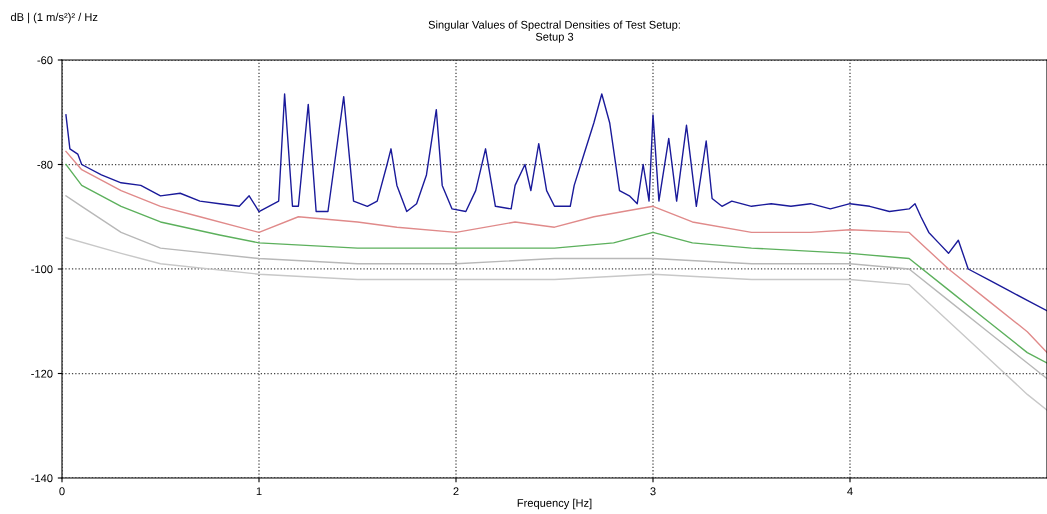 Image resolution: width=1047 pixels, height=514 pixels. I want to click on x-axis-title: Frequency [Hz], so click(554, 504).